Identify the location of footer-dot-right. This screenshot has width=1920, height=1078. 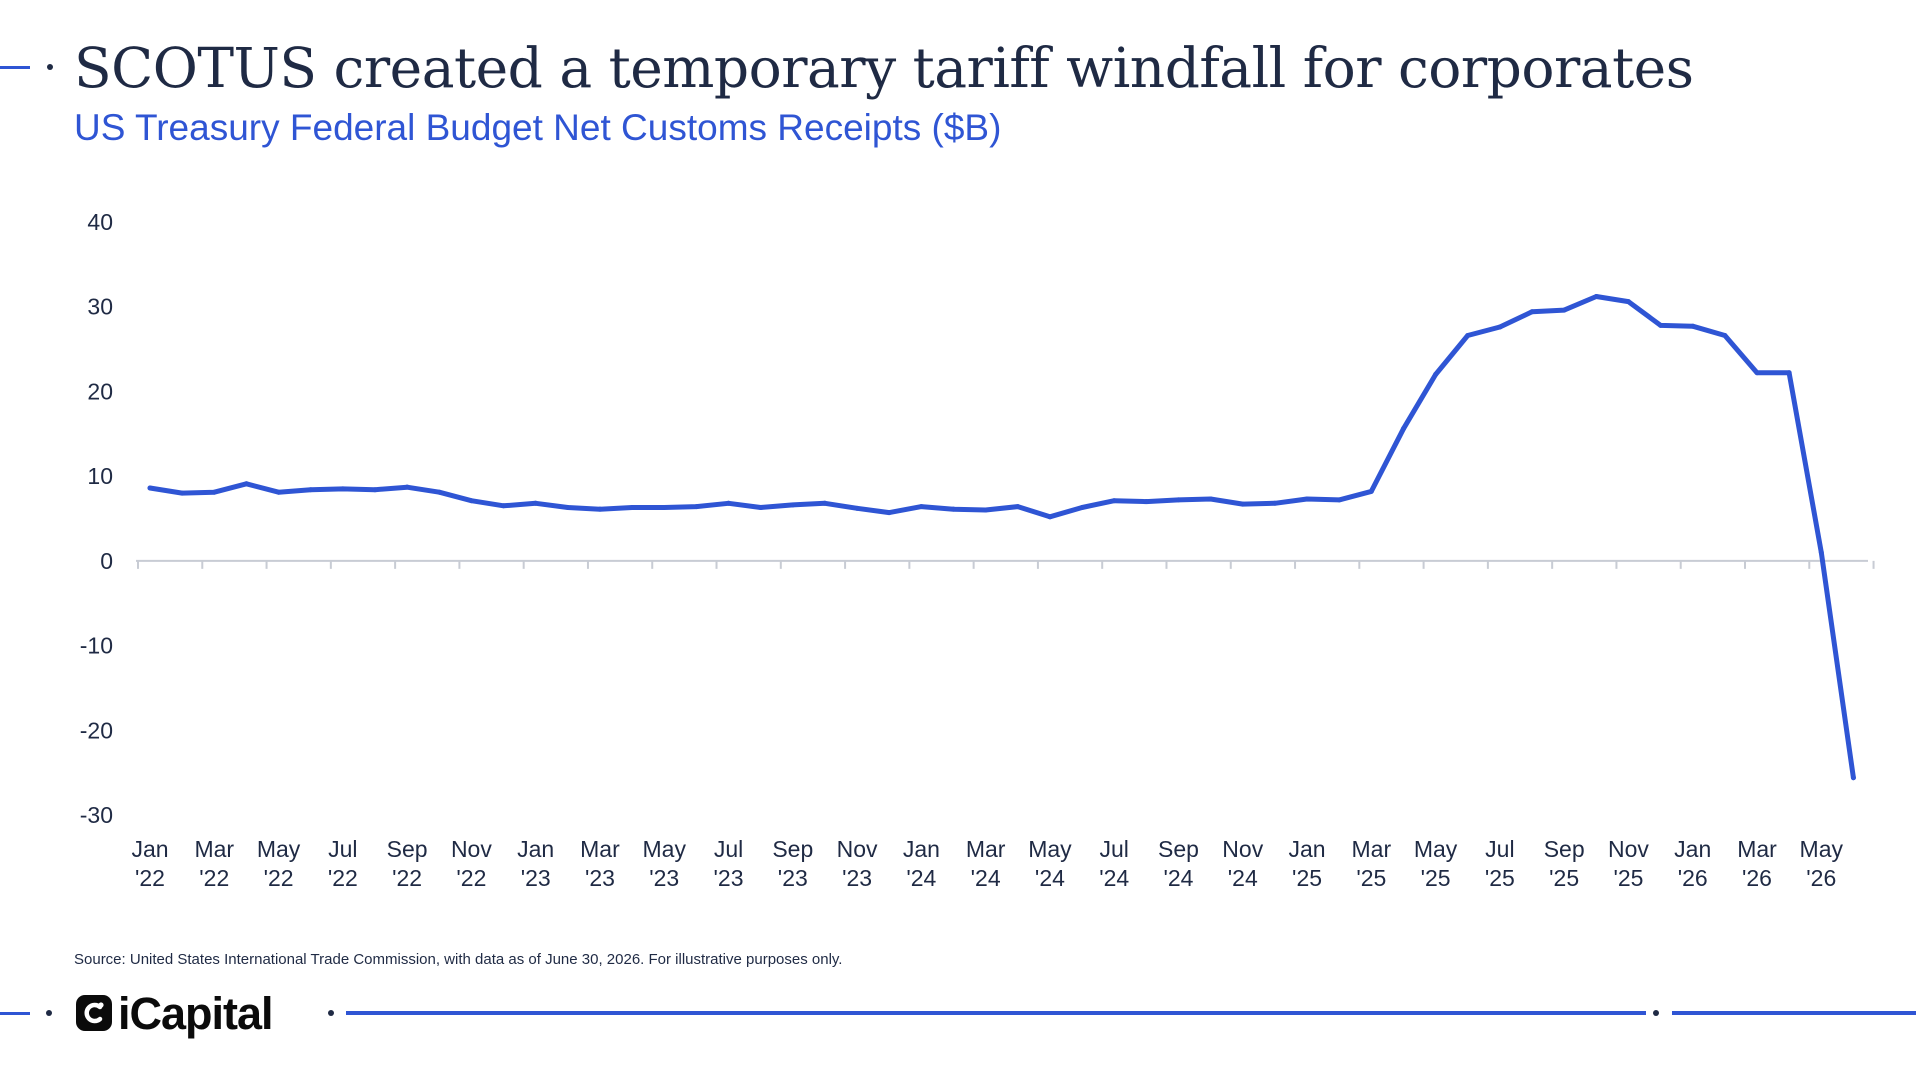
(1656, 1013).